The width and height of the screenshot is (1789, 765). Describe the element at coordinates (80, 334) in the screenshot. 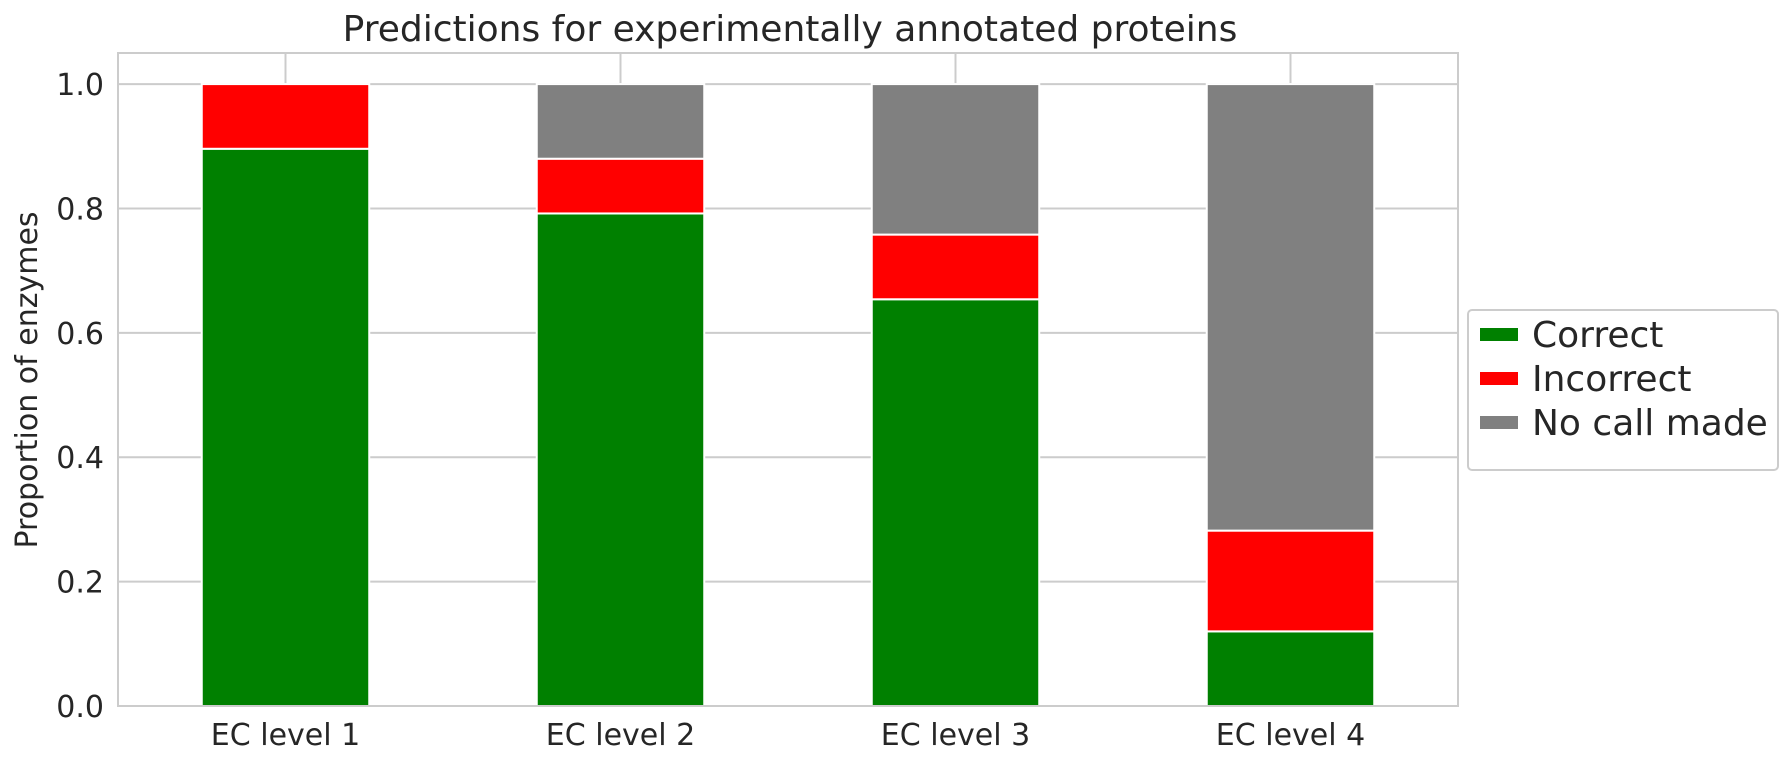

I see `y-tick-label: 0.6` at that location.